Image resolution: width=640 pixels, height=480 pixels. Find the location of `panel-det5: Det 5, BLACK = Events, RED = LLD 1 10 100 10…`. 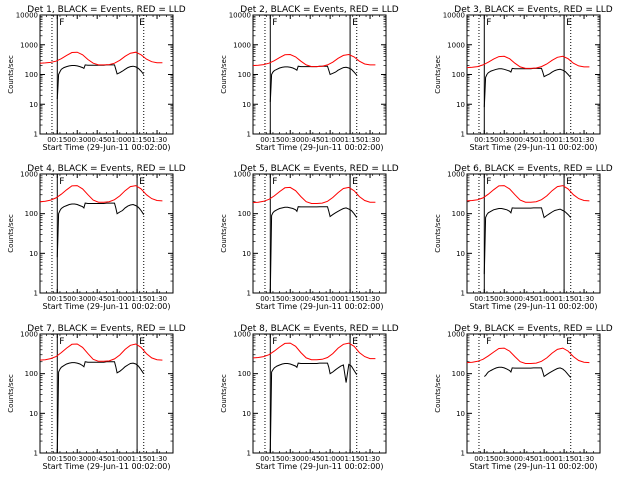

panel-det5: Det 5, BLACK = Events, RED = LLD 1 10 100 10… is located at coordinates (309, 237).